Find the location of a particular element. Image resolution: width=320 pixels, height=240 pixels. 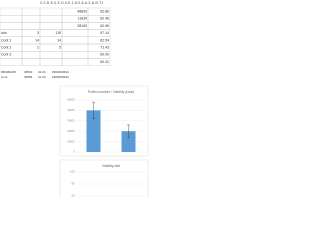

y-tick-label: 20000 is located at coordinates (71, 131).